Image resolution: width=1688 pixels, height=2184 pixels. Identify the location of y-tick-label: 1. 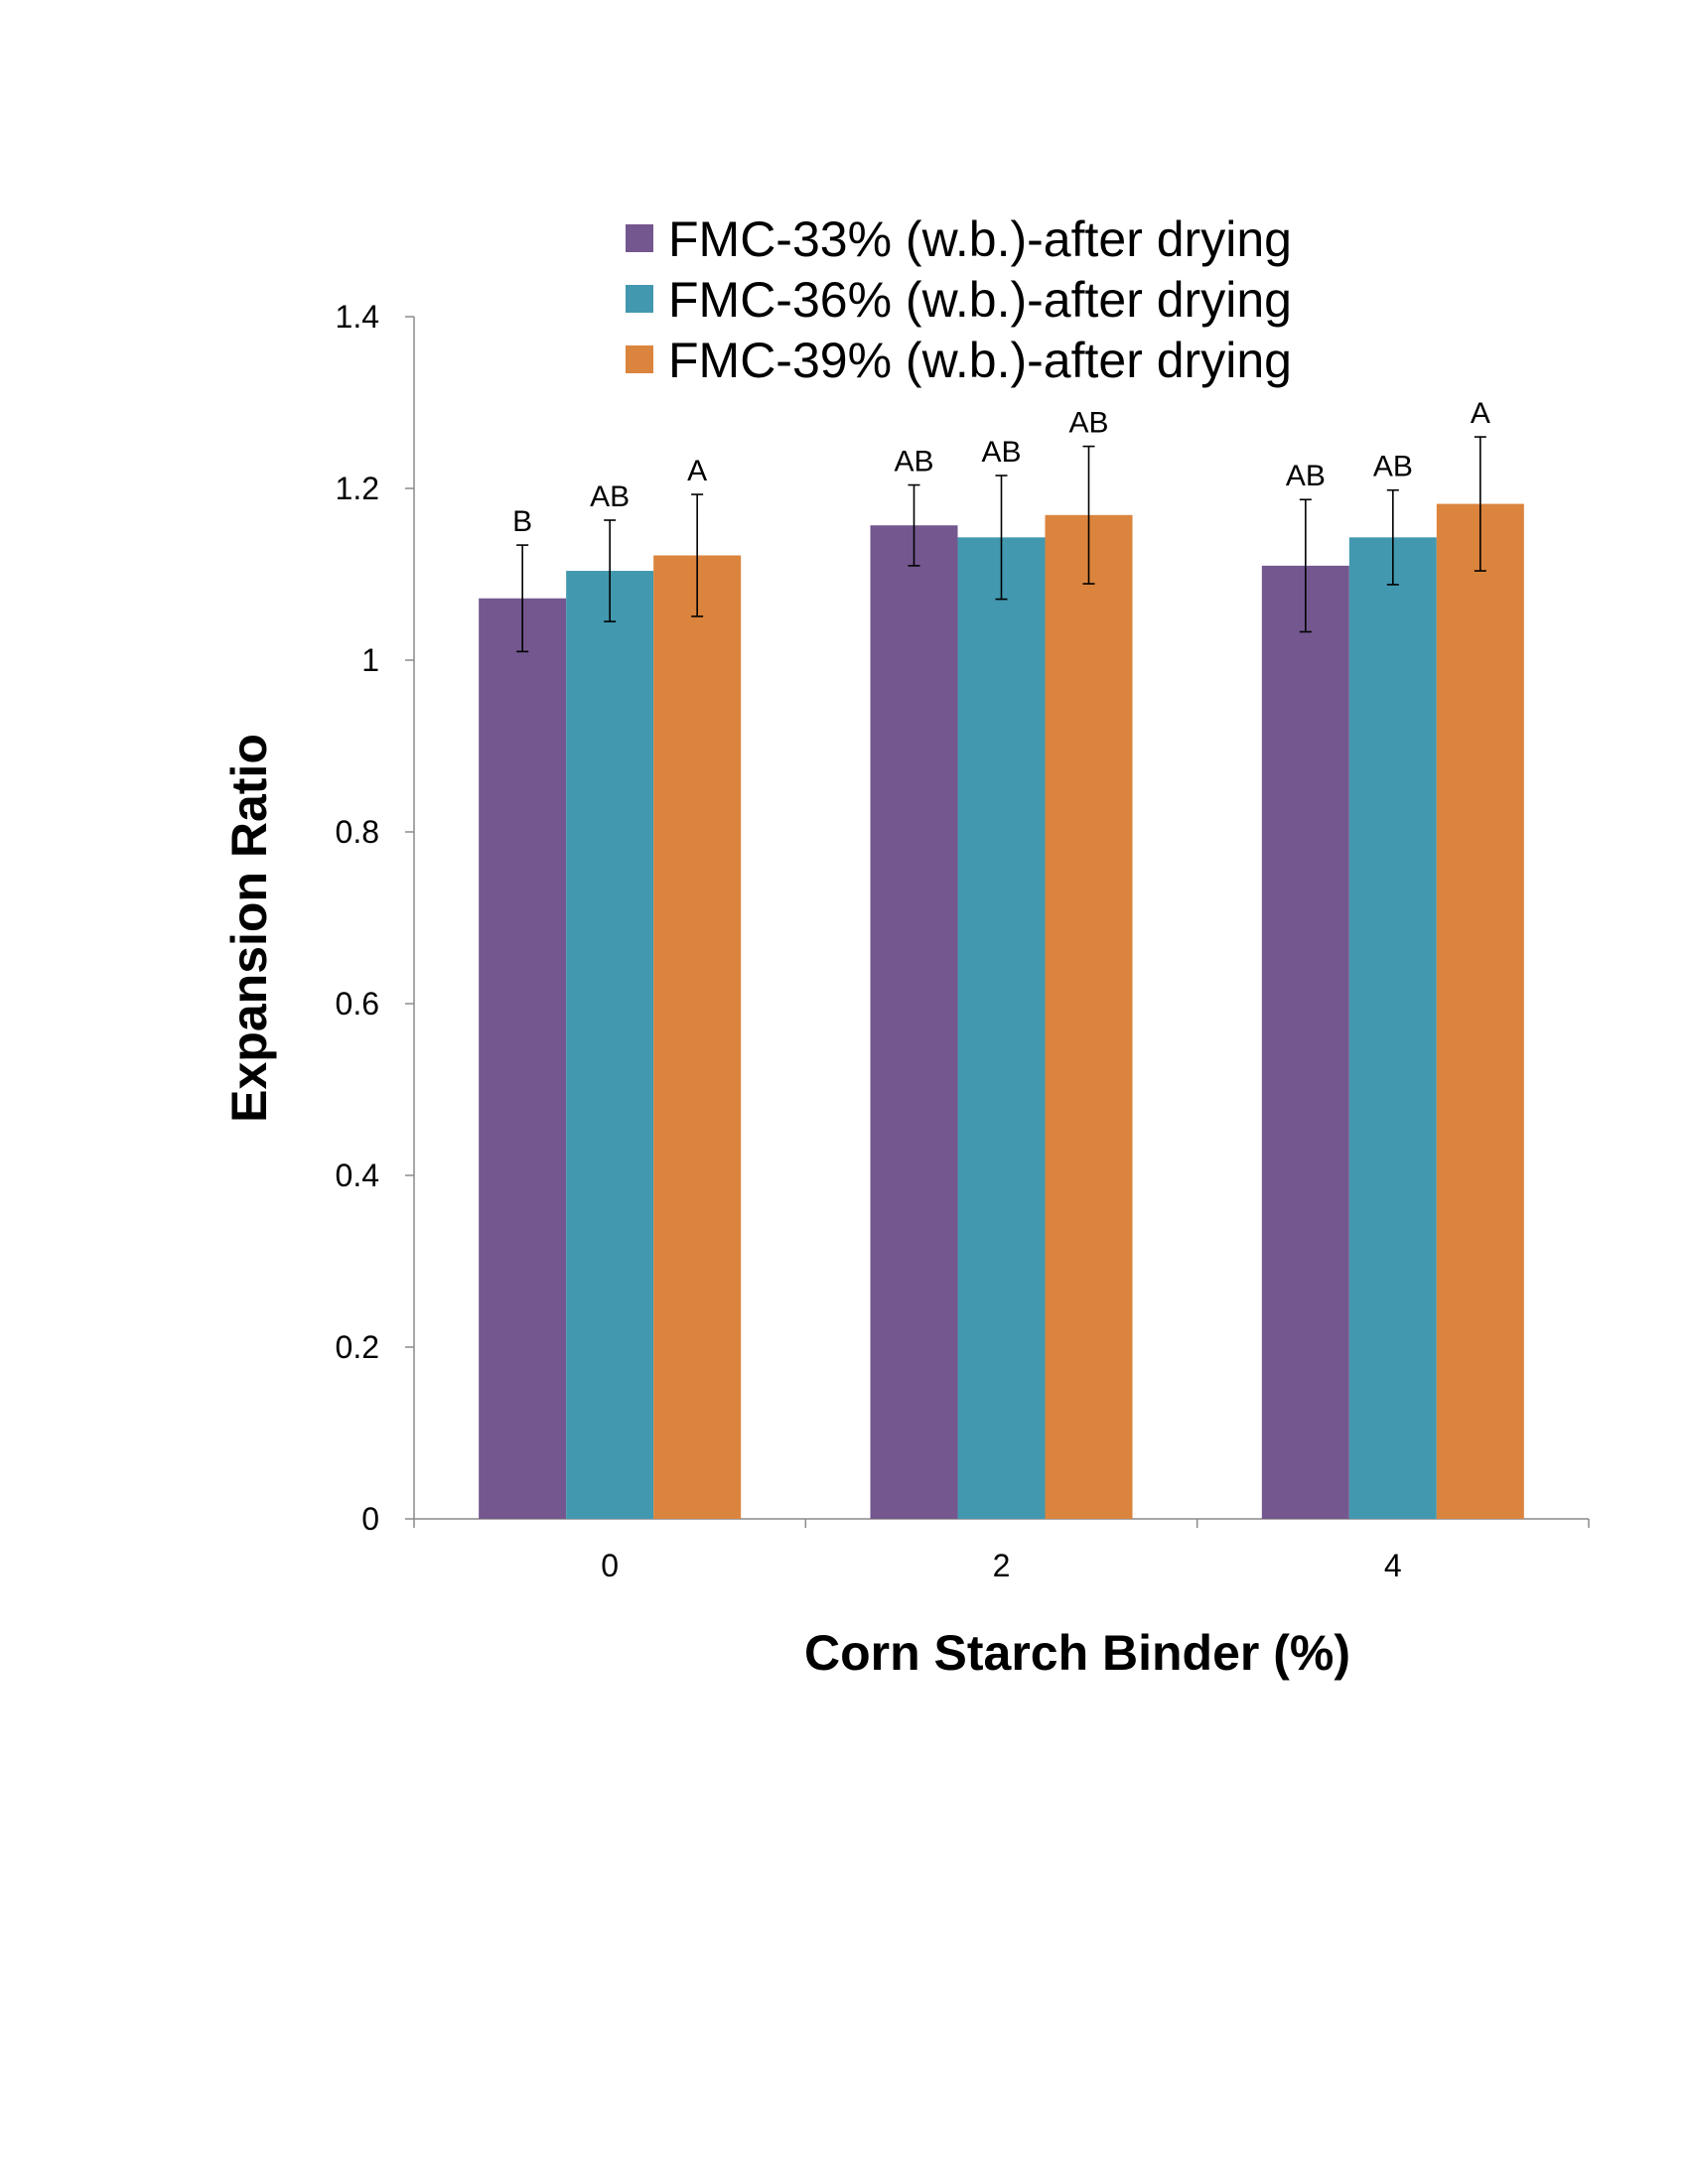
(370, 660).